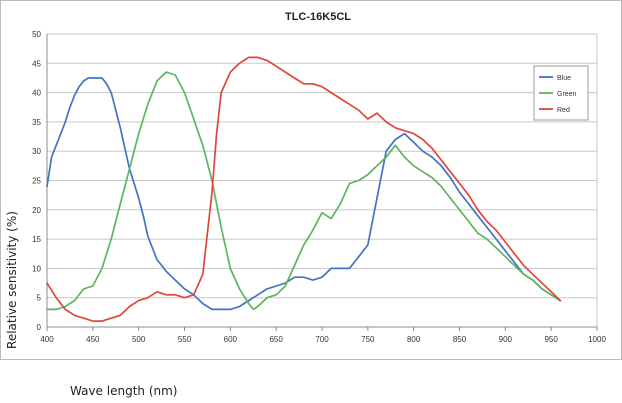 The width and height of the screenshot is (622, 403). I want to click on x-tick-label: 700, so click(322, 339).